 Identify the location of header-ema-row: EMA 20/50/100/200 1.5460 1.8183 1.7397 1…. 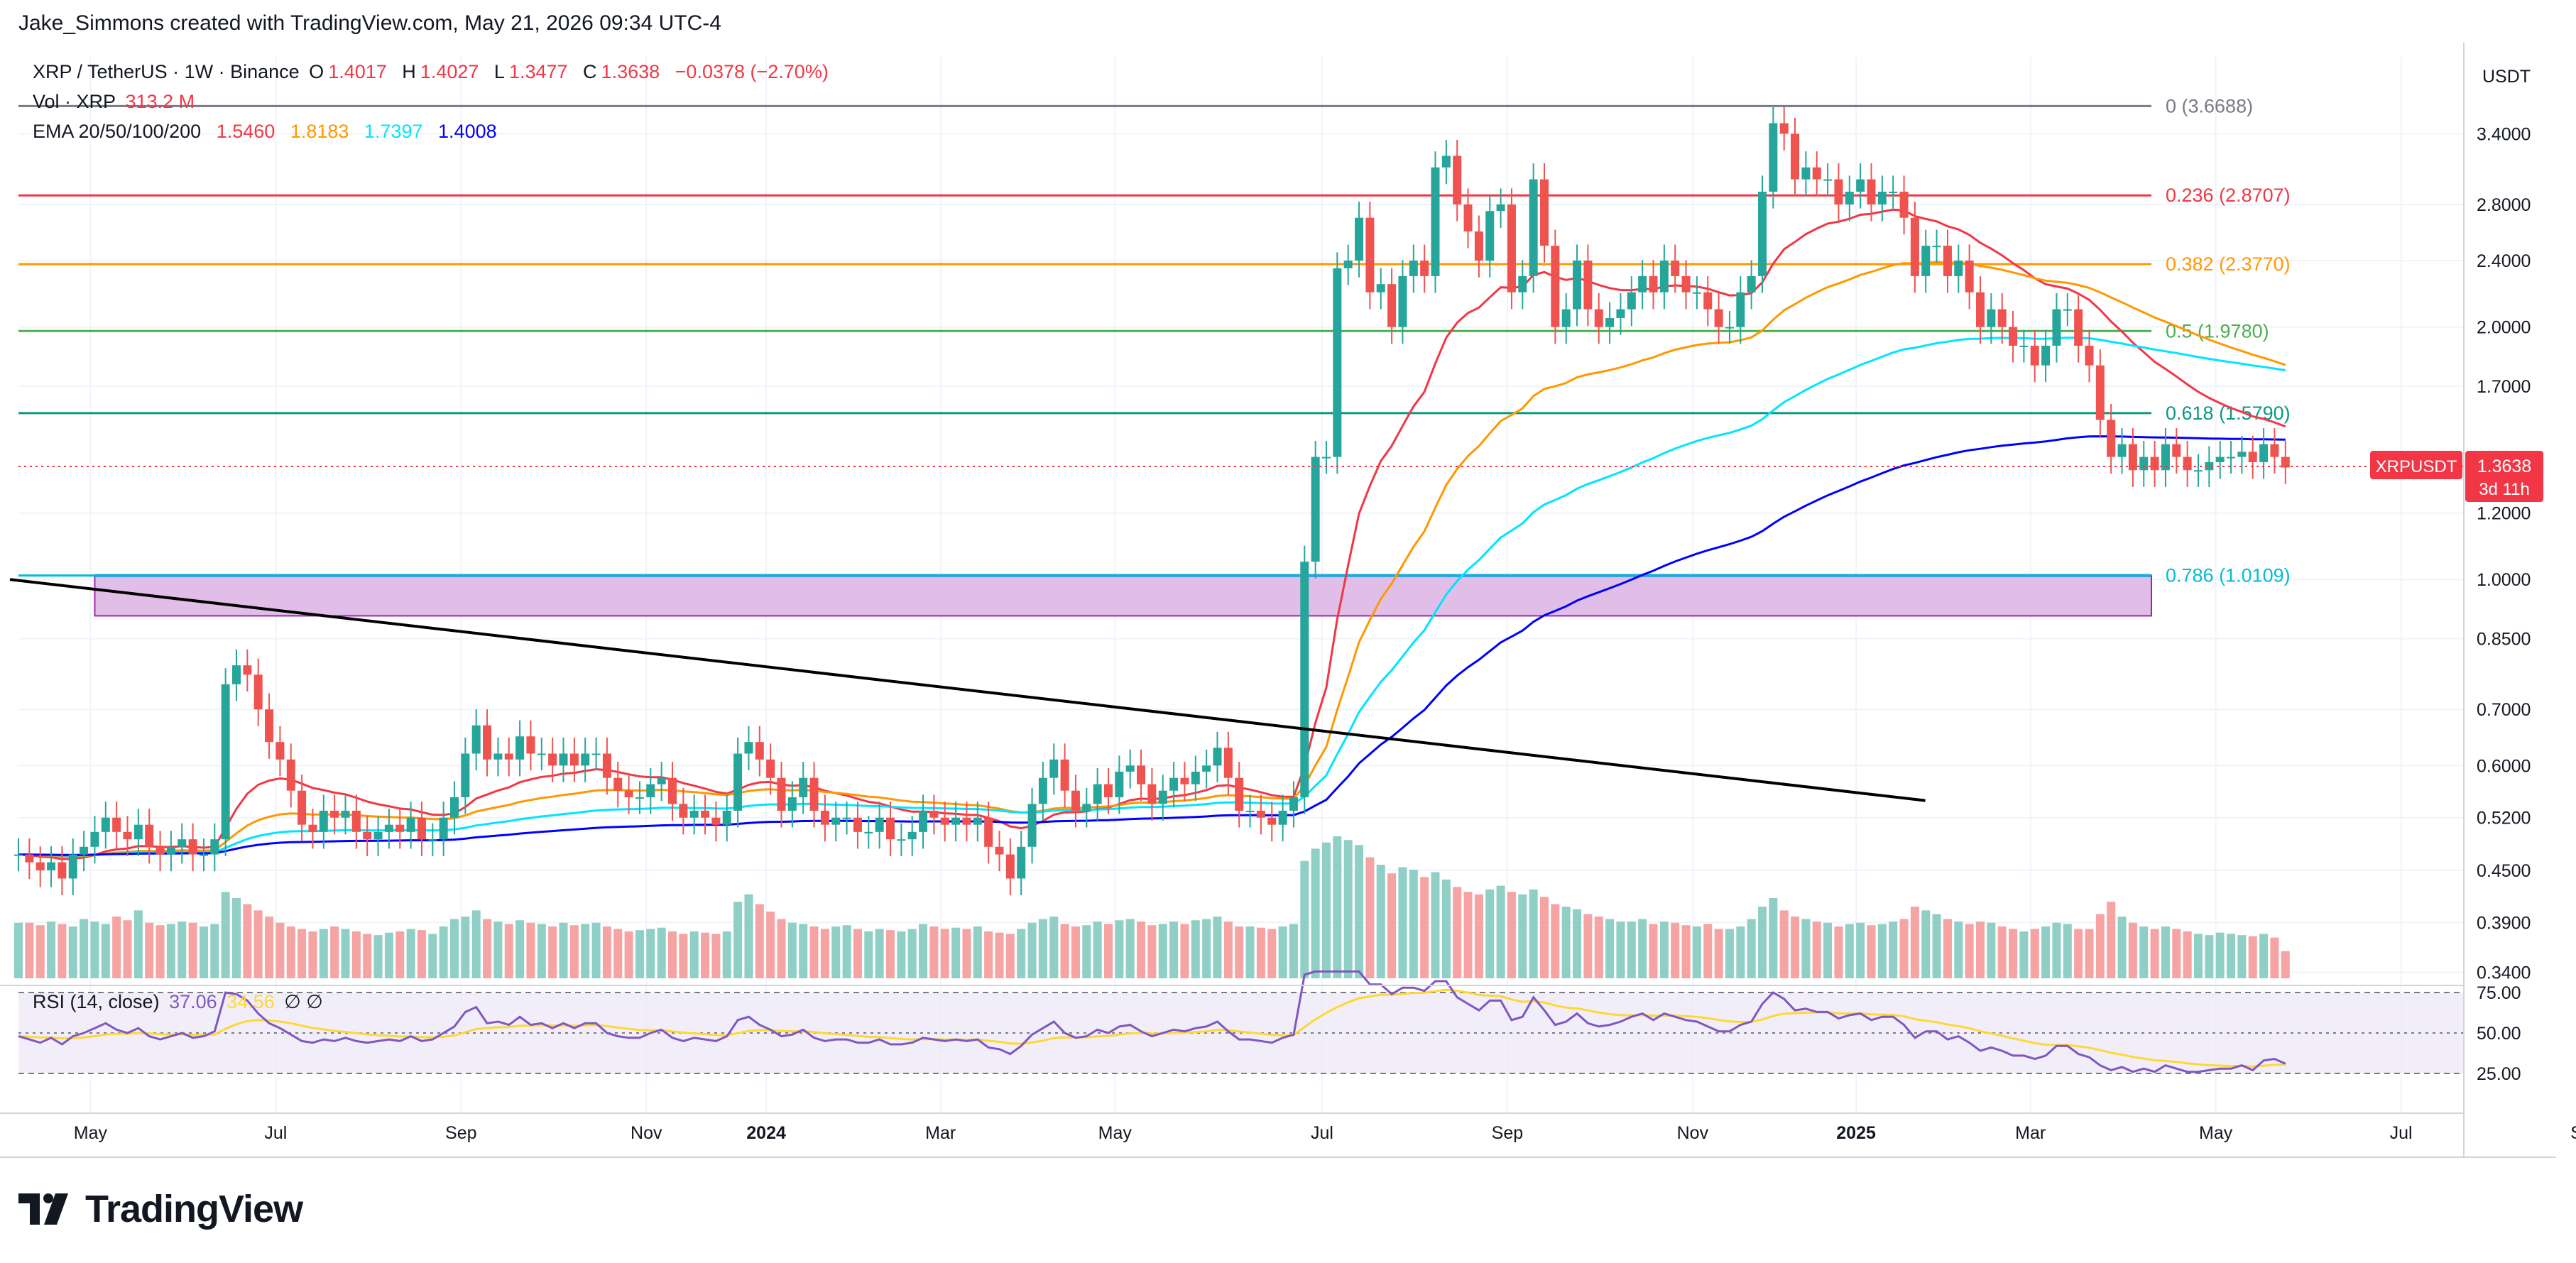
(267, 132).